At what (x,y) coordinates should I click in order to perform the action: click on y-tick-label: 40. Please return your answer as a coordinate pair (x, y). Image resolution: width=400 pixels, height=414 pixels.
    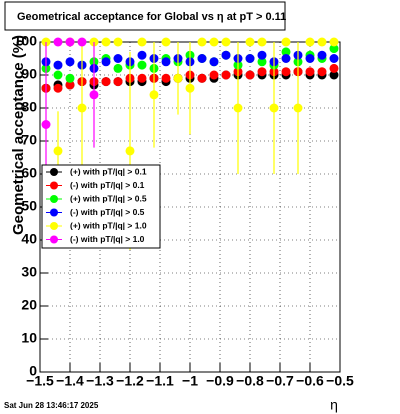
    Looking at the image, I should click on (29, 239).